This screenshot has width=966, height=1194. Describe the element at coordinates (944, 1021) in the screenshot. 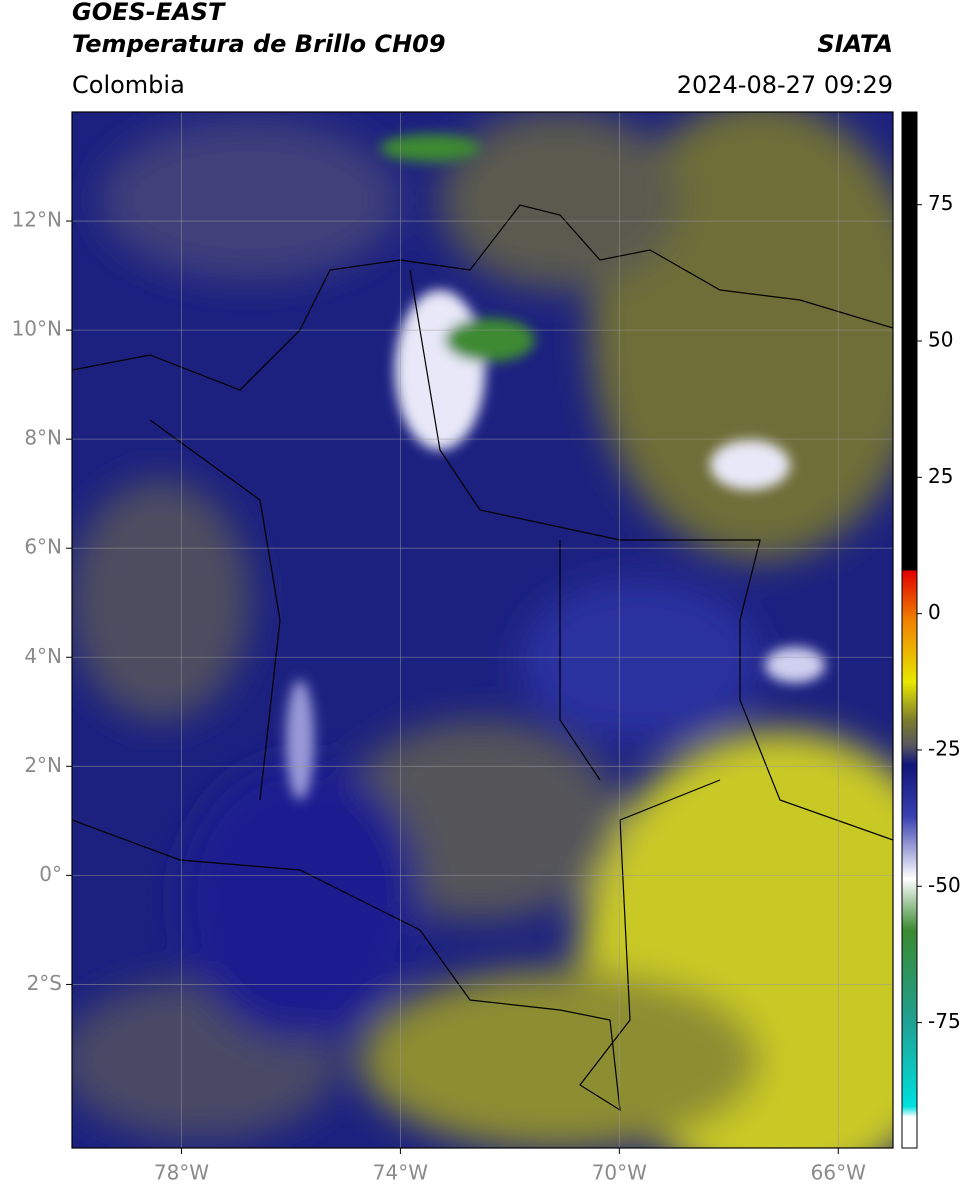

I see `colorbar-tick-label: -75` at that location.